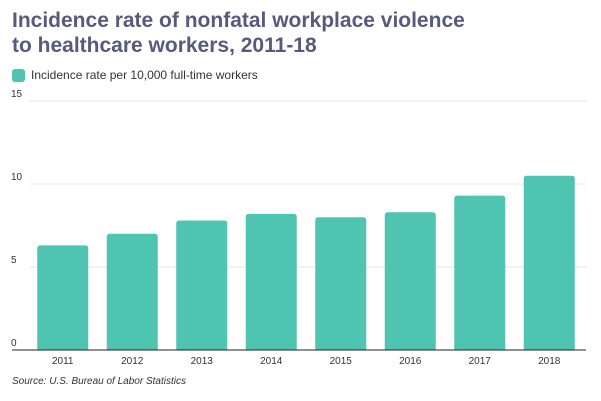 Image resolution: width=601 pixels, height=401 pixels. What do you see at coordinates (164, 45) in the screenshot?
I see `chart-title-line-2: to healthcare workers, 2011-18` at bounding box center [164, 45].